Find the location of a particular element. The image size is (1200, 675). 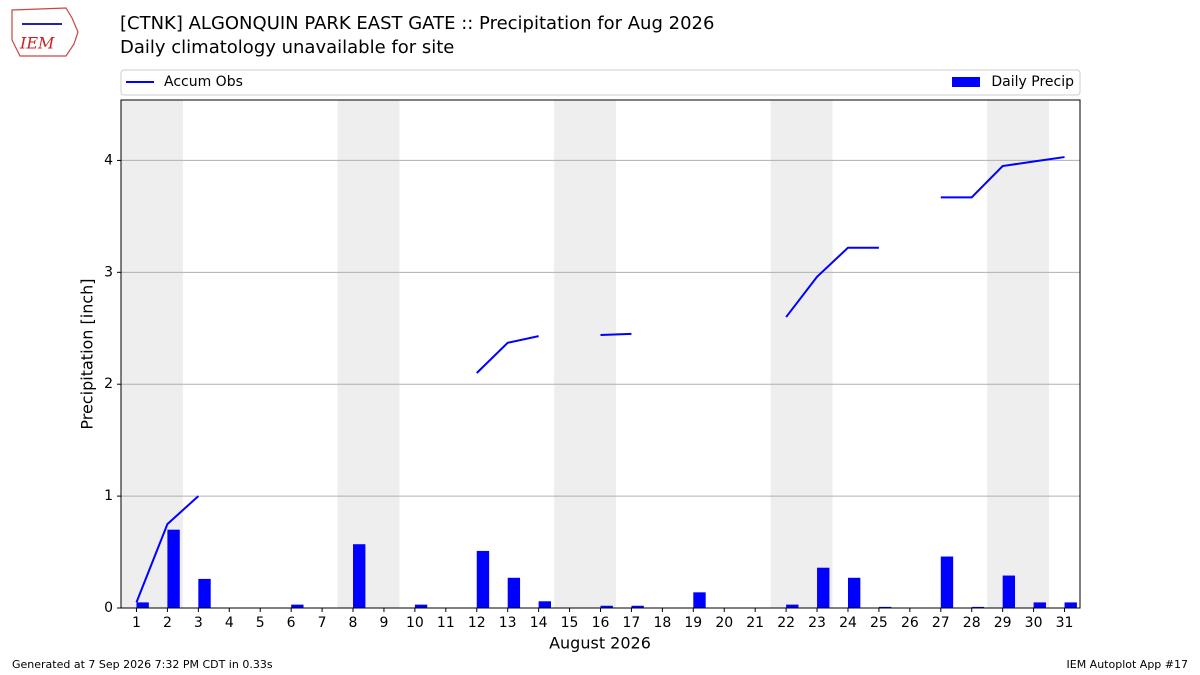

x-tick-label: 12 is located at coordinates (477, 623).